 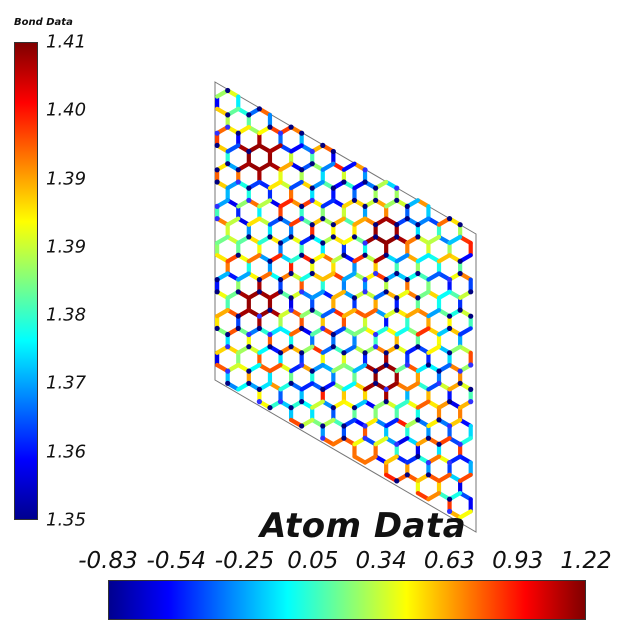 I want to click on atom-tick: 0.34, so click(x=381, y=561).